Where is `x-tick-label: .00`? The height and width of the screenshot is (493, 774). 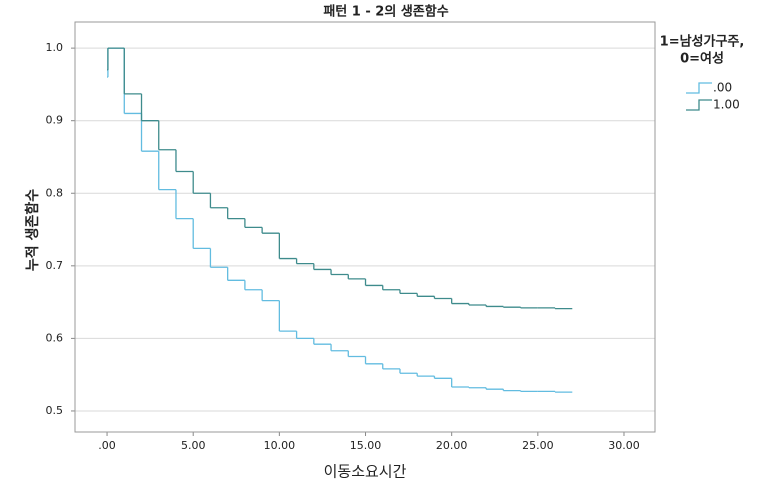 x-tick-label: .00 is located at coordinates (107, 445).